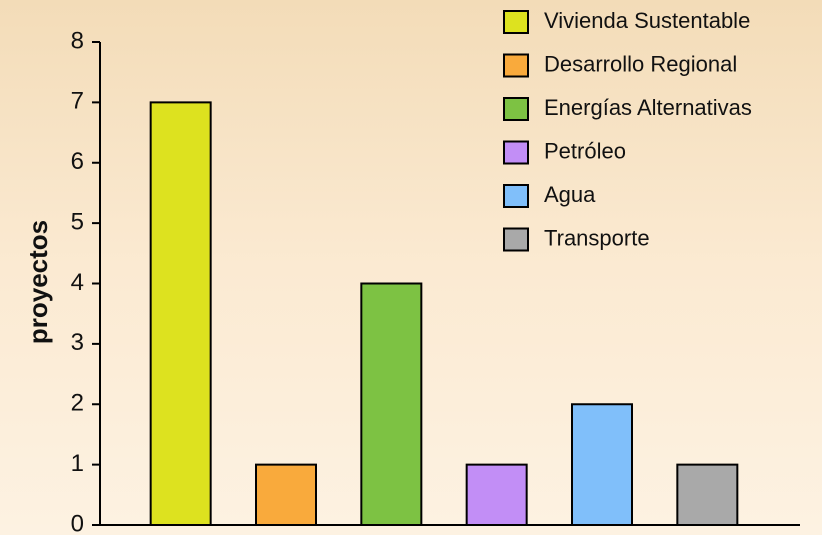 The height and width of the screenshot is (535, 822). What do you see at coordinates (77, 403) in the screenshot?
I see `y-tick-label: 2` at bounding box center [77, 403].